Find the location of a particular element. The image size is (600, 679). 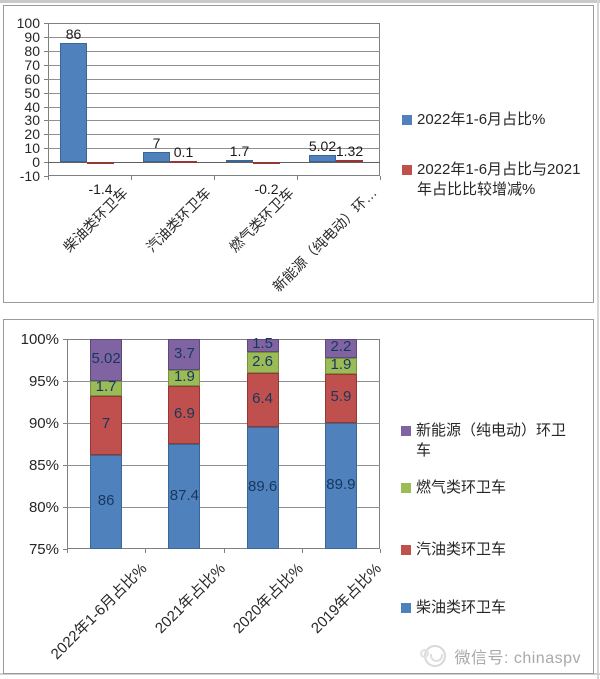

data-label: 6.4 is located at coordinates (263, 399).